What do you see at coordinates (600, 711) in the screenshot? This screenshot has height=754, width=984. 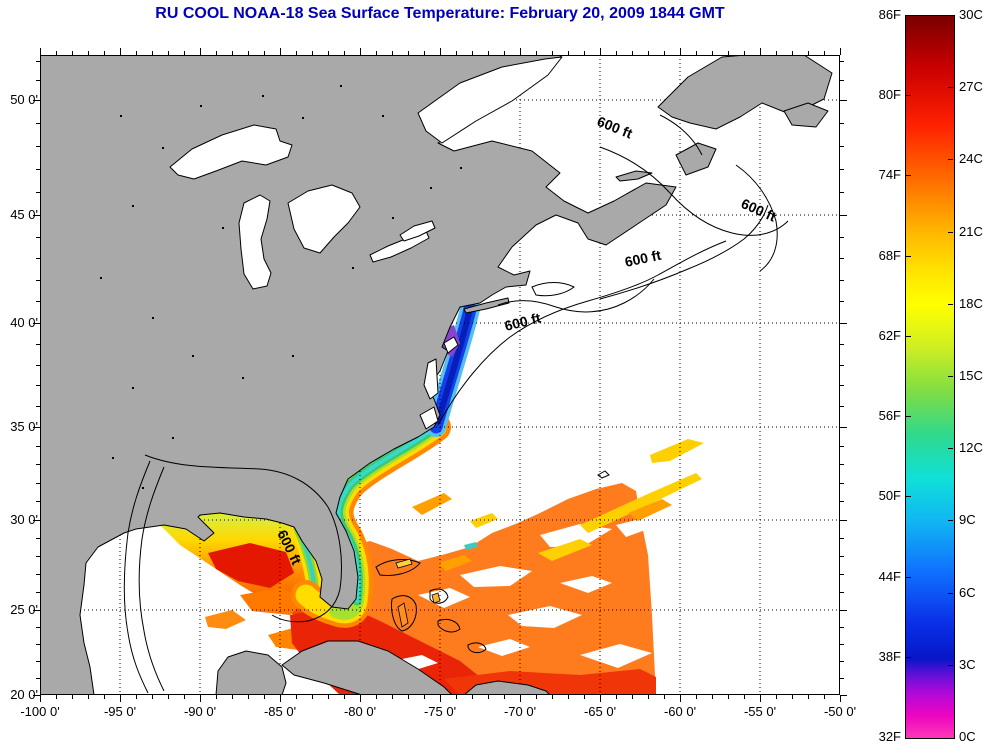 I see `x-tick-label: -65 0'` at bounding box center [600, 711].